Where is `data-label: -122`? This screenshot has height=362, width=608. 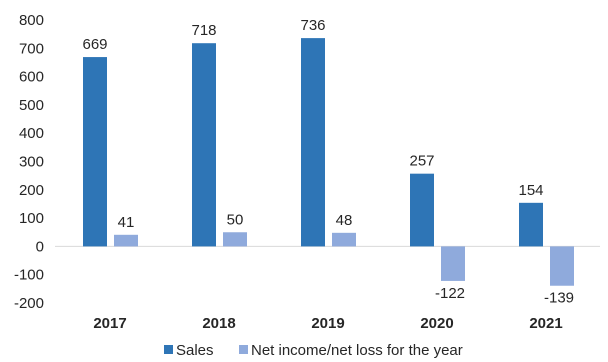 data-label: -122 is located at coordinates (450, 293).